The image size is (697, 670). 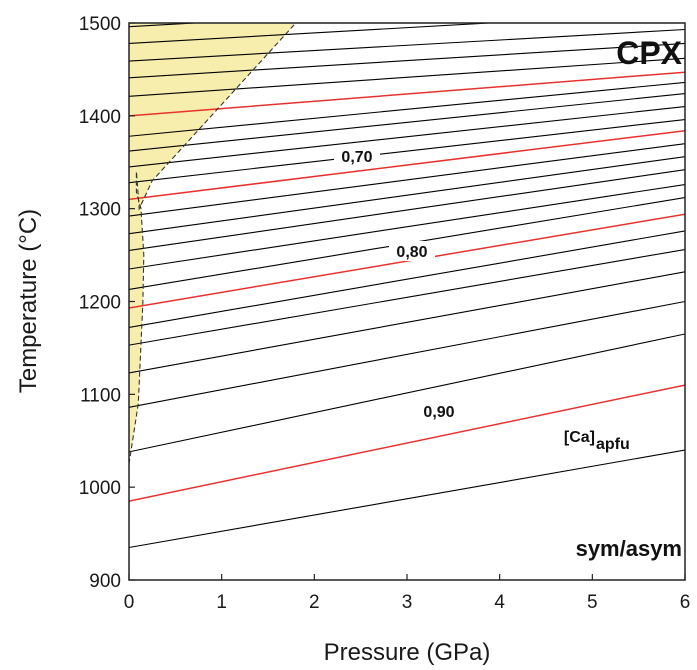 I want to click on series-label-main: [Ca], so click(x=579, y=437).